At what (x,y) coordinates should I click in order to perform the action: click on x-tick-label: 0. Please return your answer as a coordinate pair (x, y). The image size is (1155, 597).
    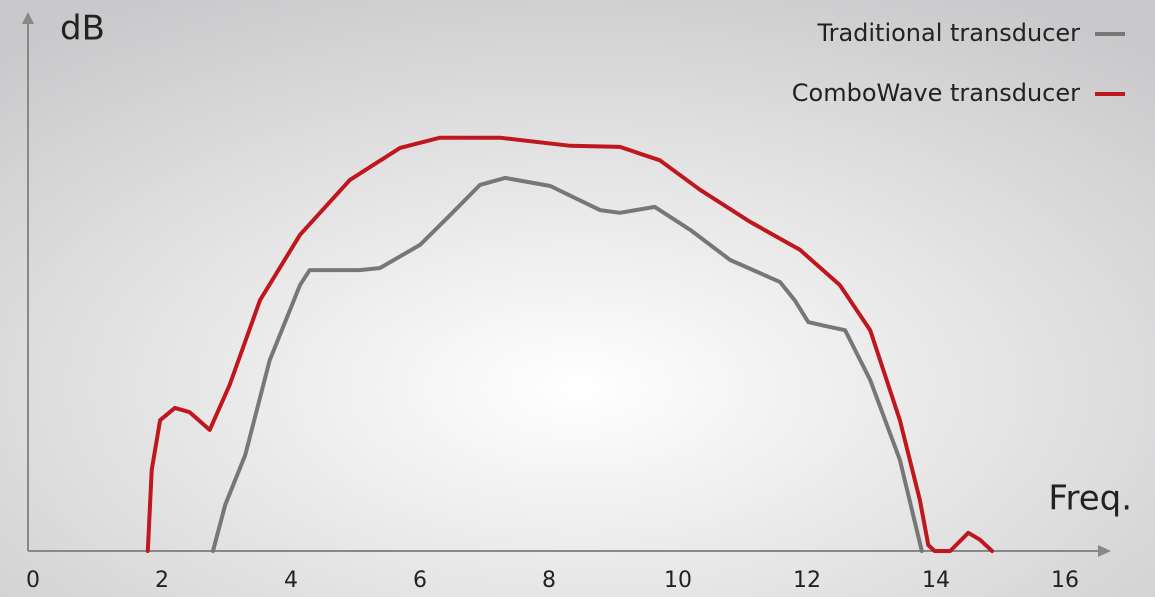
    Looking at the image, I should click on (33, 580).